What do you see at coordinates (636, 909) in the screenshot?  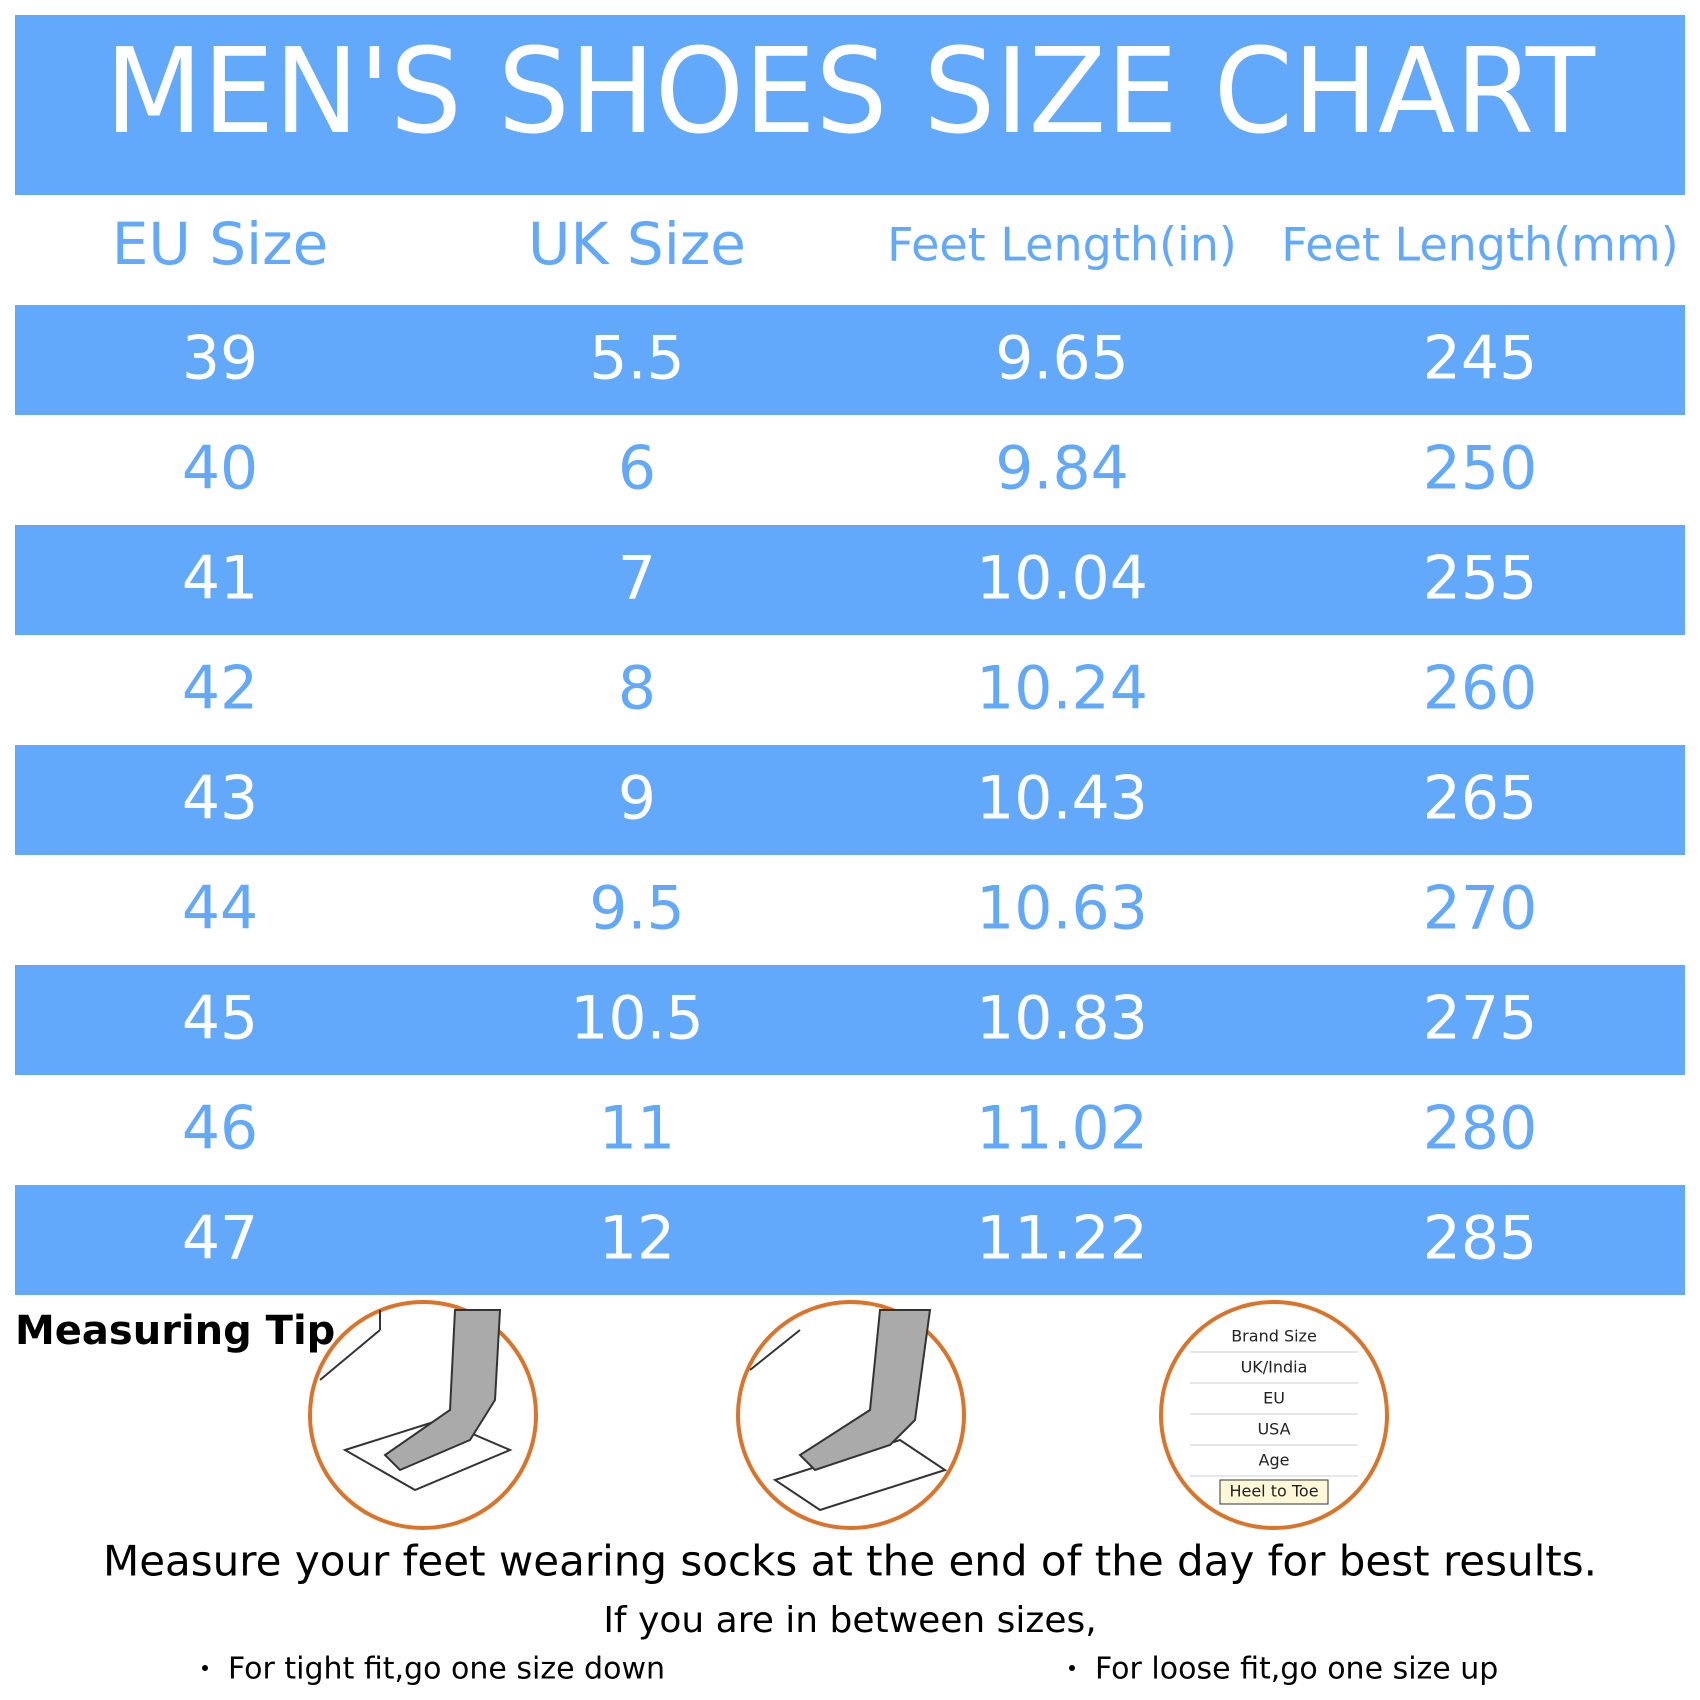 I see `cell: 9.5` at bounding box center [636, 909].